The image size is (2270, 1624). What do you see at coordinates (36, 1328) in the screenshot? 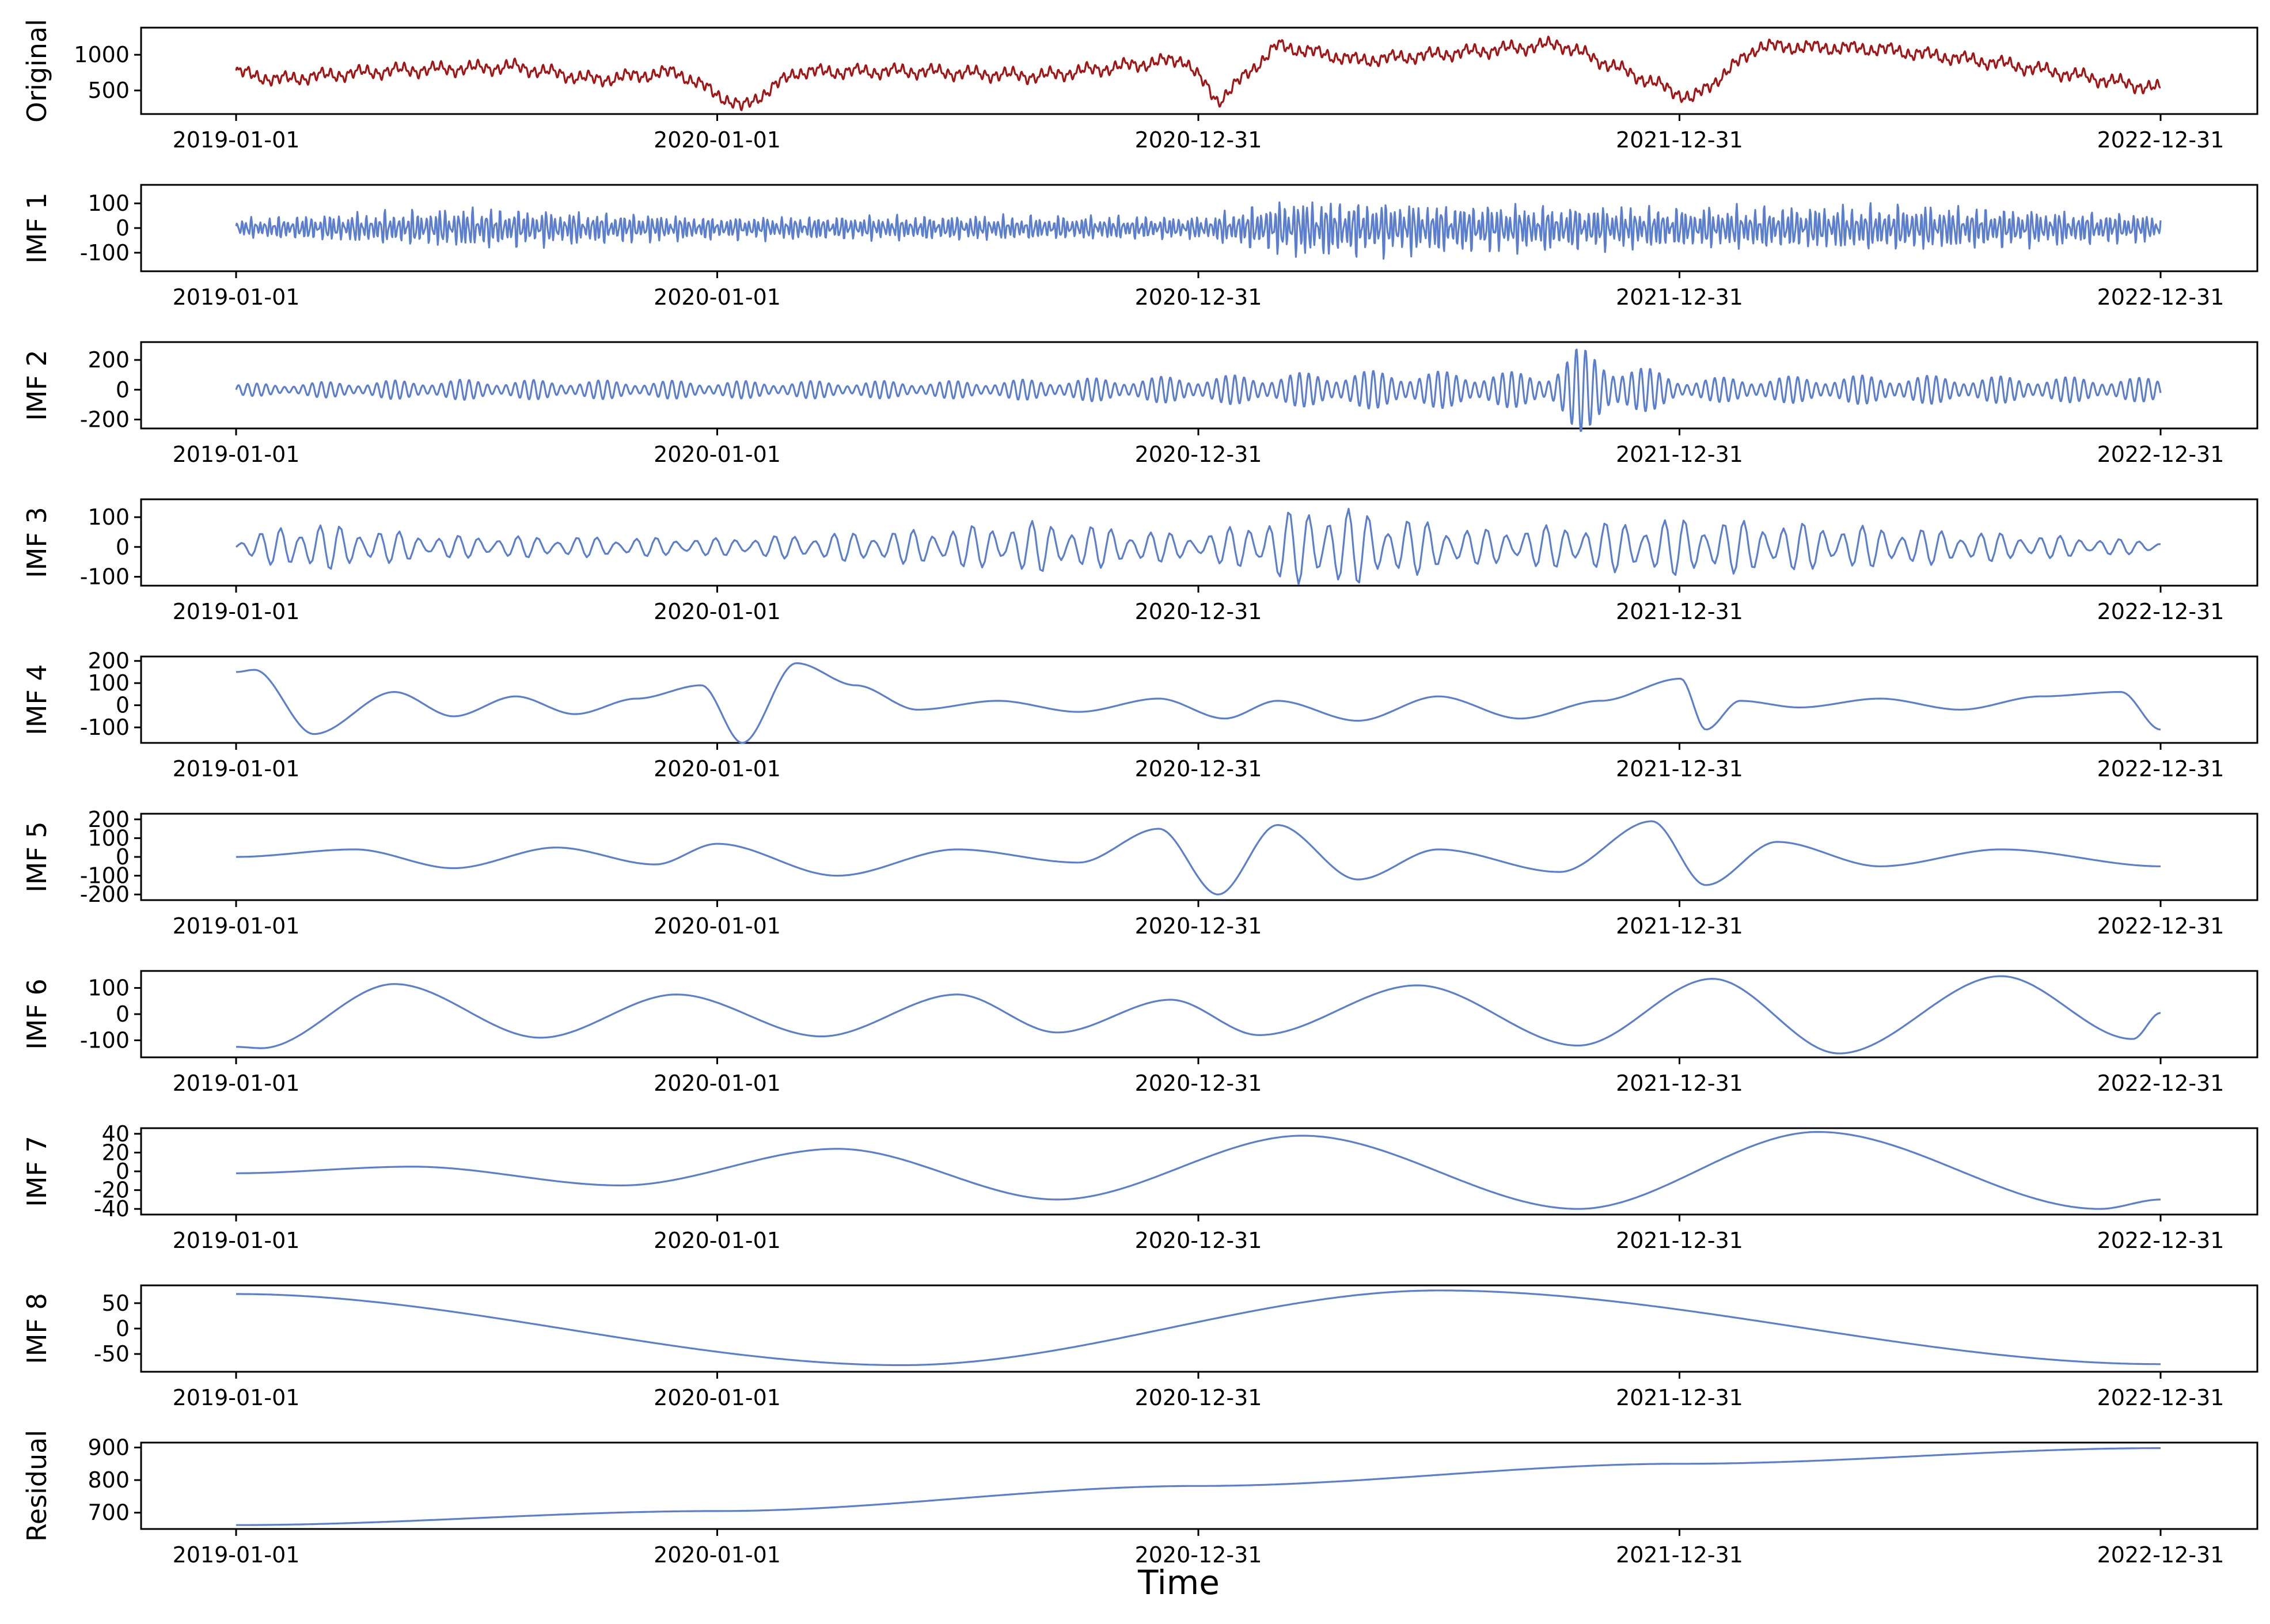
I see `y-axis-label: IMF 8` at bounding box center [36, 1328].